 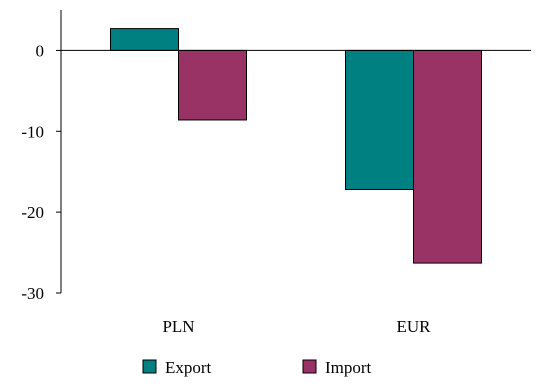 What do you see at coordinates (149, 366) in the screenshot?
I see `legend-swatch-export` at bounding box center [149, 366].